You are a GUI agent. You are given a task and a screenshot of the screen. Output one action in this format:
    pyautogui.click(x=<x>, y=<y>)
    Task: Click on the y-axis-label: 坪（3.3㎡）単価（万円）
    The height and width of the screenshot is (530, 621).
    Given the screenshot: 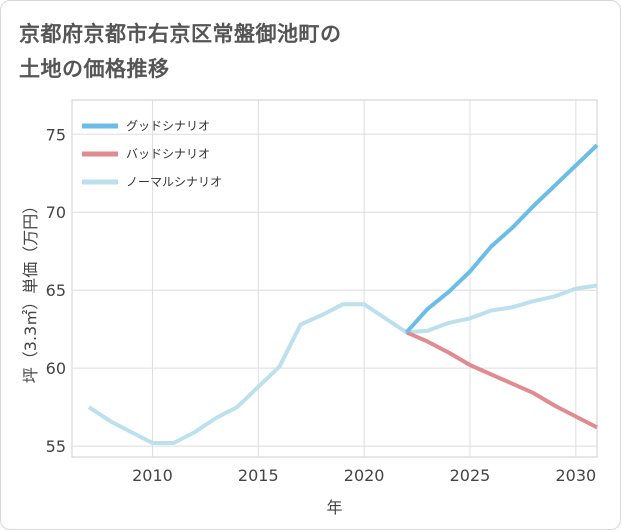 What is the action you would take?
    pyautogui.click(x=30, y=290)
    